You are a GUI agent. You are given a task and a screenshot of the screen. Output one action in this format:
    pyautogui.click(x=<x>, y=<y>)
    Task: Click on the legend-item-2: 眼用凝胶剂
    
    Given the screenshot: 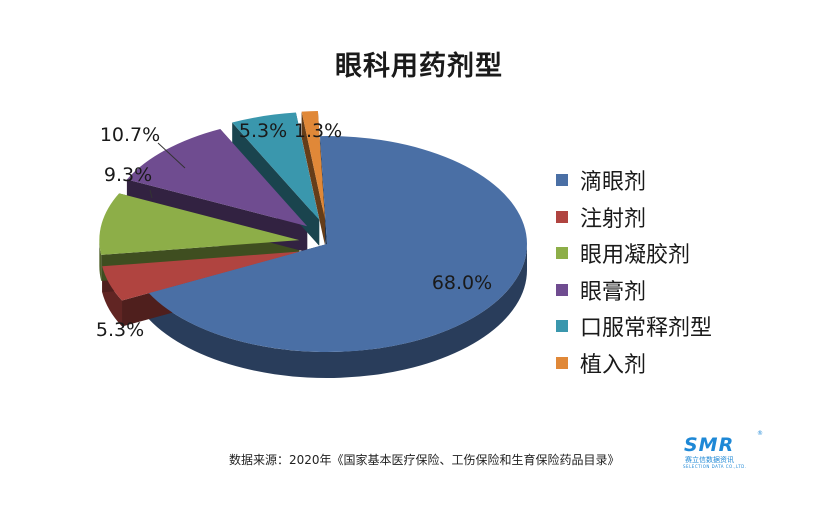 What is the action you would take?
    pyautogui.click(x=634, y=253)
    